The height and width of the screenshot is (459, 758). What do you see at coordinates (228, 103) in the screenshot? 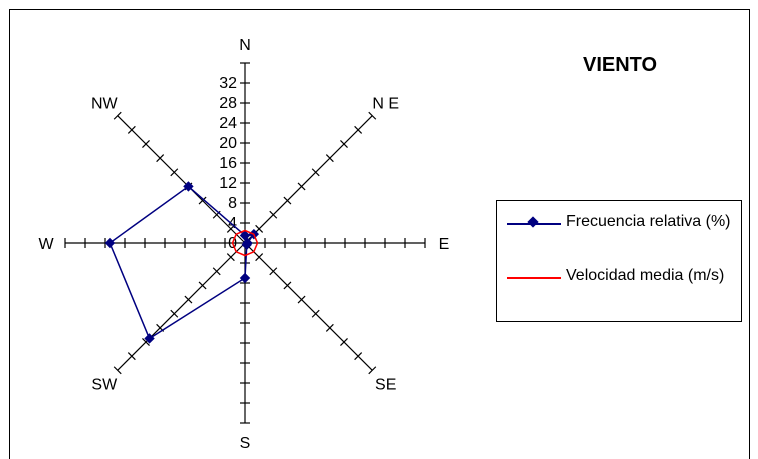
I see `radial-tick-label-28: 28` at bounding box center [228, 103].